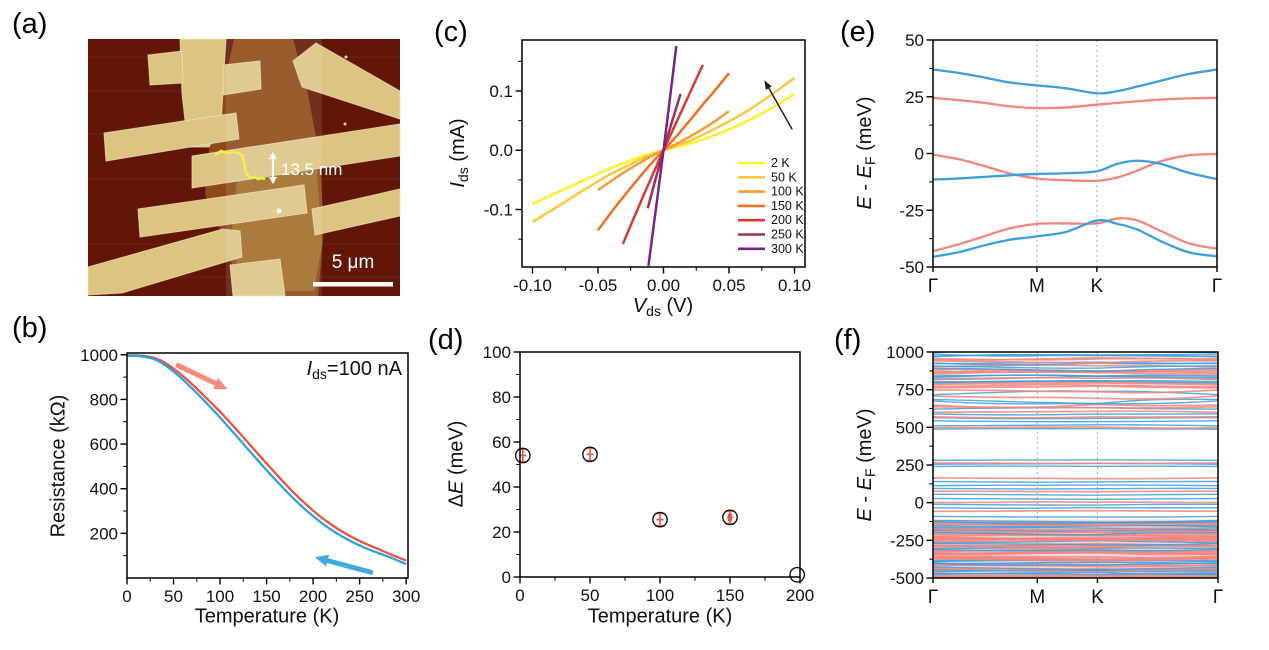  What do you see at coordinates (787, 235) in the screenshot?
I see `legend-label: 250 K` at bounding box center [787, 235].